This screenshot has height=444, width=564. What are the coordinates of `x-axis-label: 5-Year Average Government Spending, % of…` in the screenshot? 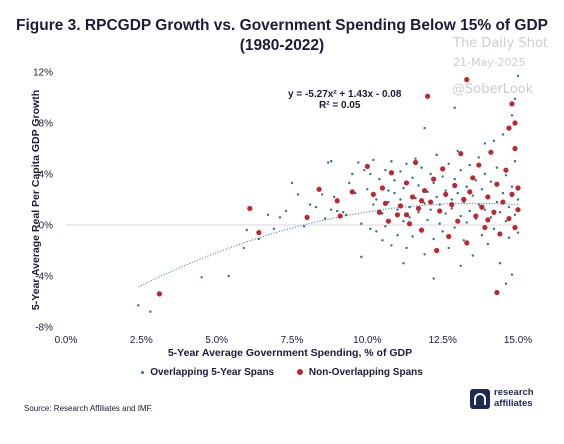 It's located at (290, 353).